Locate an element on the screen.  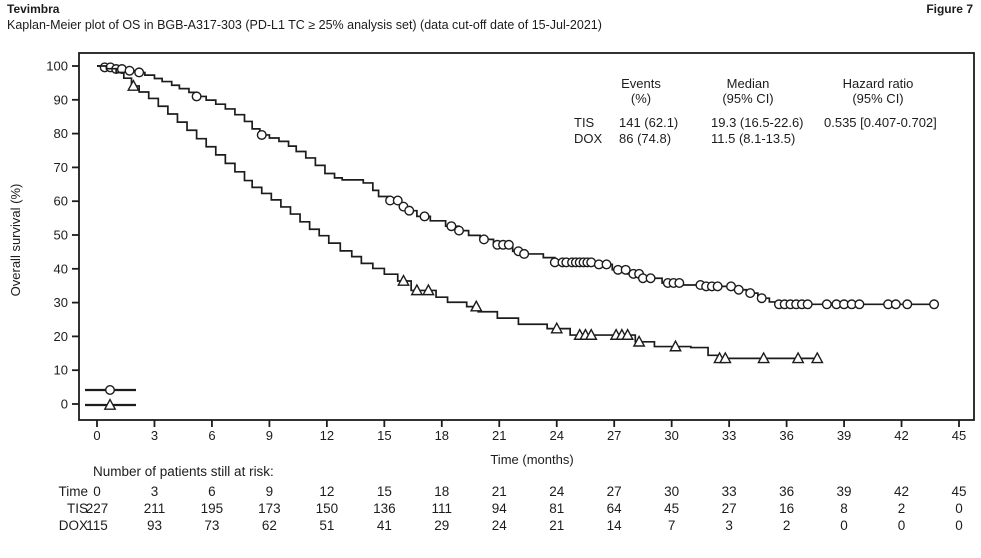
risk-cell-value: 6 is located at coordinates (212, 491).